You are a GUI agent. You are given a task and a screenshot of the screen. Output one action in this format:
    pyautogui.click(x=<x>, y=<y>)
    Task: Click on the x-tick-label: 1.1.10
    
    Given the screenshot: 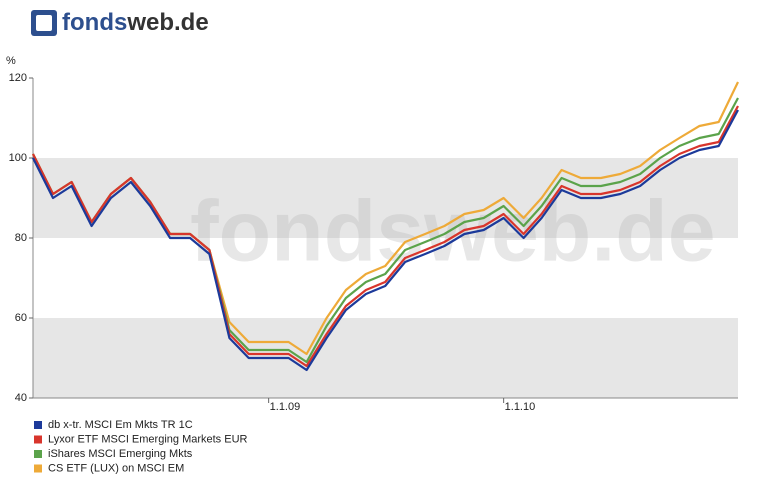 What is the action you would take?
    pyautogui.click(x=520, y=407)
    